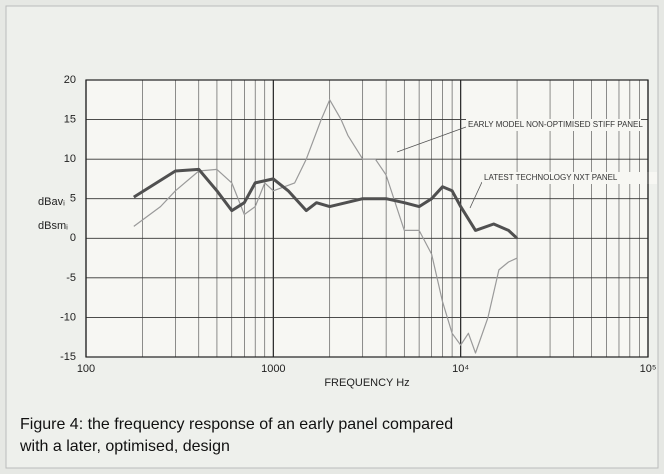 The image size is (664, 474). What do you see at coordinates (366, 383) in the screenshot?
I see `x-axis-label: FREQUENCY Hz` at bounding box center [366, 383].